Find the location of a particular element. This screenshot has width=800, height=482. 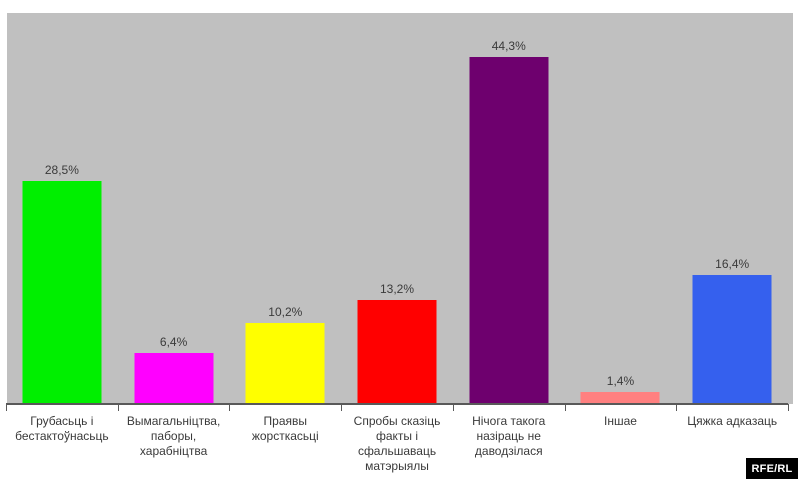

bar-group: 16,4% is located at coordinates (732, 208).